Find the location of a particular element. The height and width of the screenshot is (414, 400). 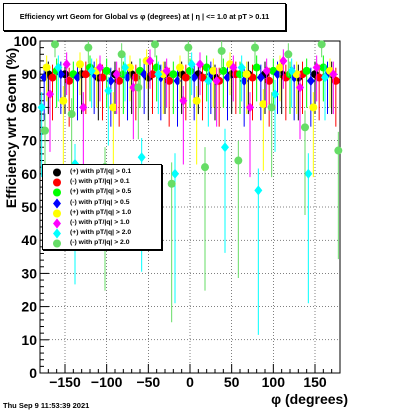

legend-entry: (+) with pT/|q| > 2.0 is located at coordinates (102, 233).